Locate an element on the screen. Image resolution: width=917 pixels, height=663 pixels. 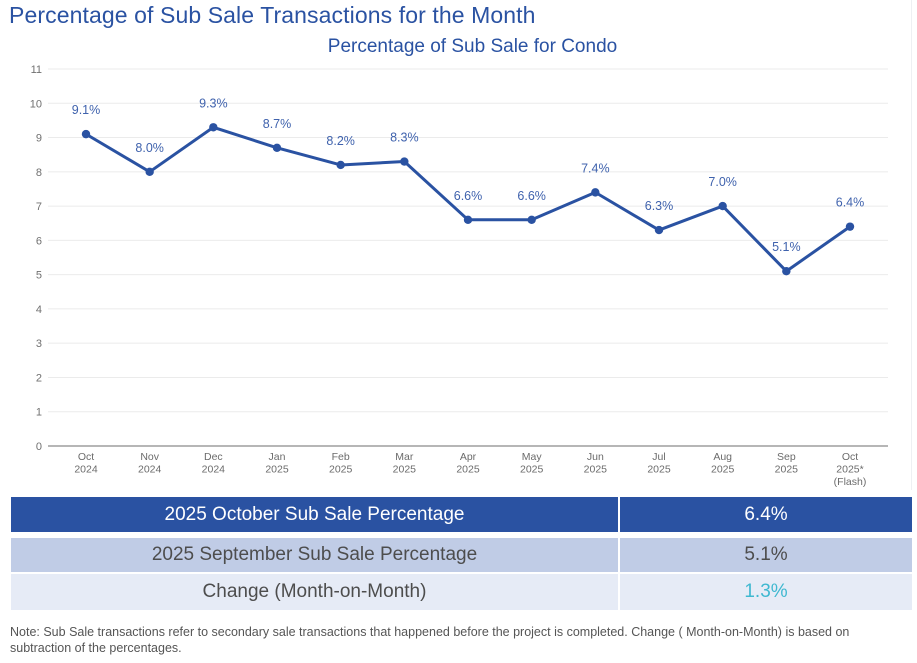
y-tick-label: 11 is located at coordinates (36, 70).